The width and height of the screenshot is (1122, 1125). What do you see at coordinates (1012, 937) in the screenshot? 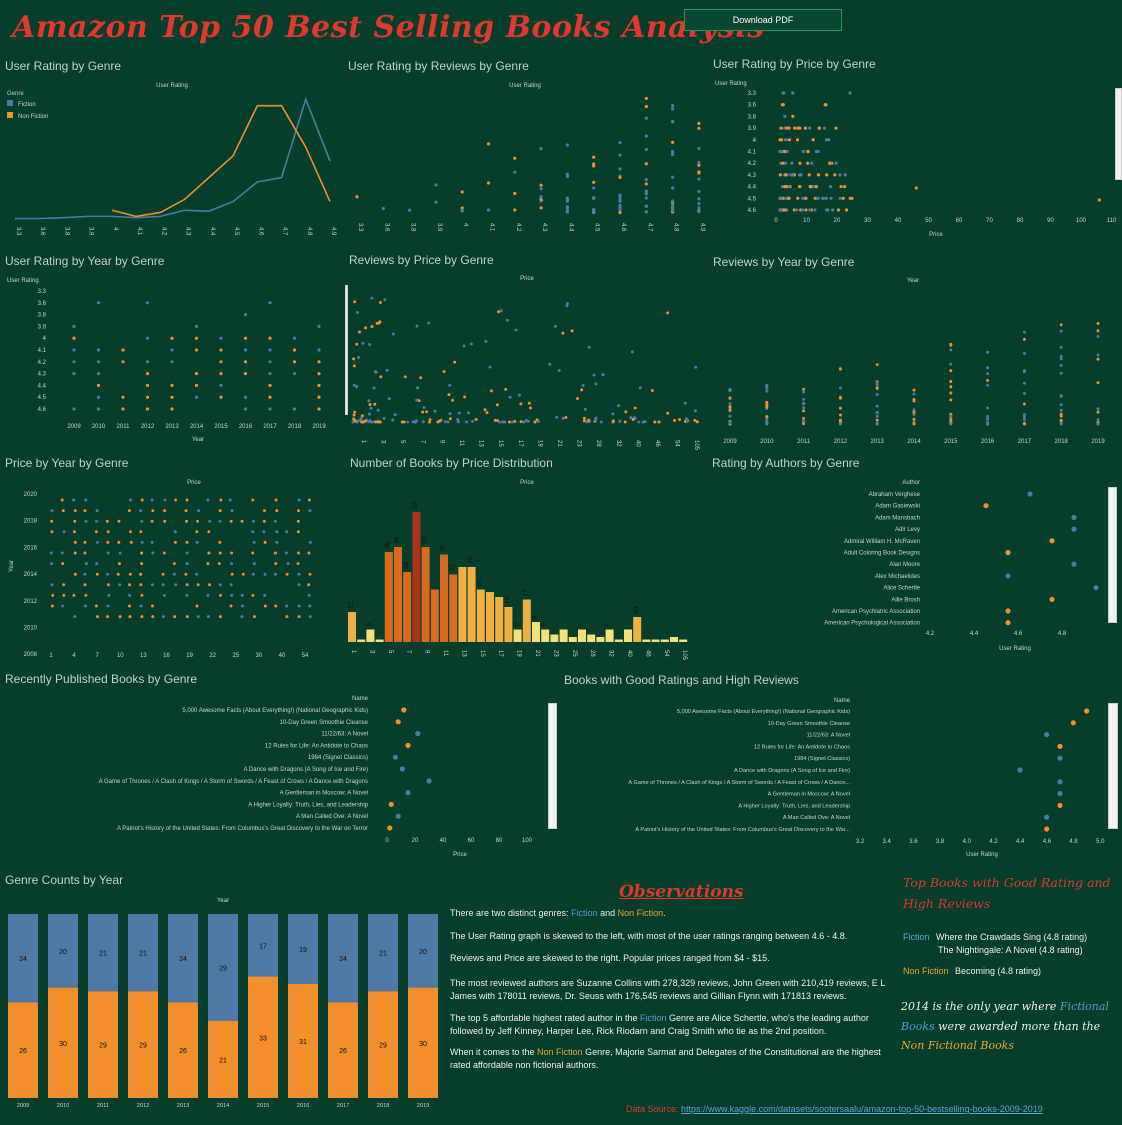
I see `top-books-fiction-book-1: Where the Crawdads Sing (4.8 rating)` at bounding box center [1012, 937].